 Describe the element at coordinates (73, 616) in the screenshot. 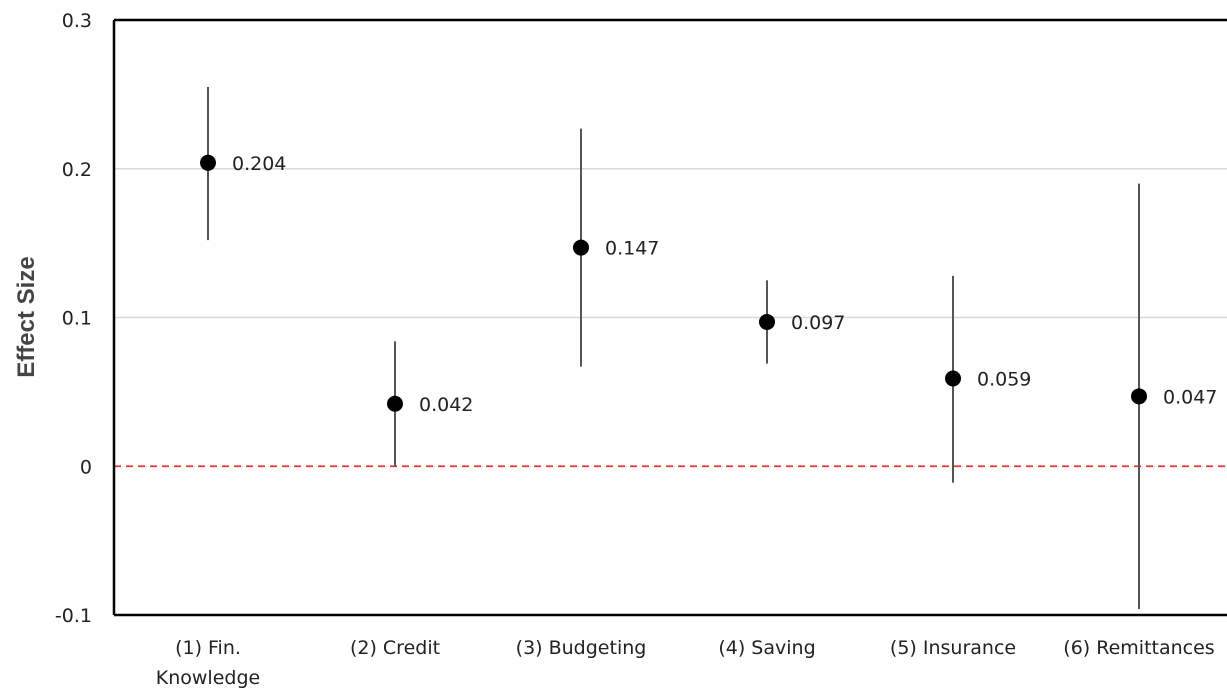

I see `y-tick-label: -0.1` at that location.